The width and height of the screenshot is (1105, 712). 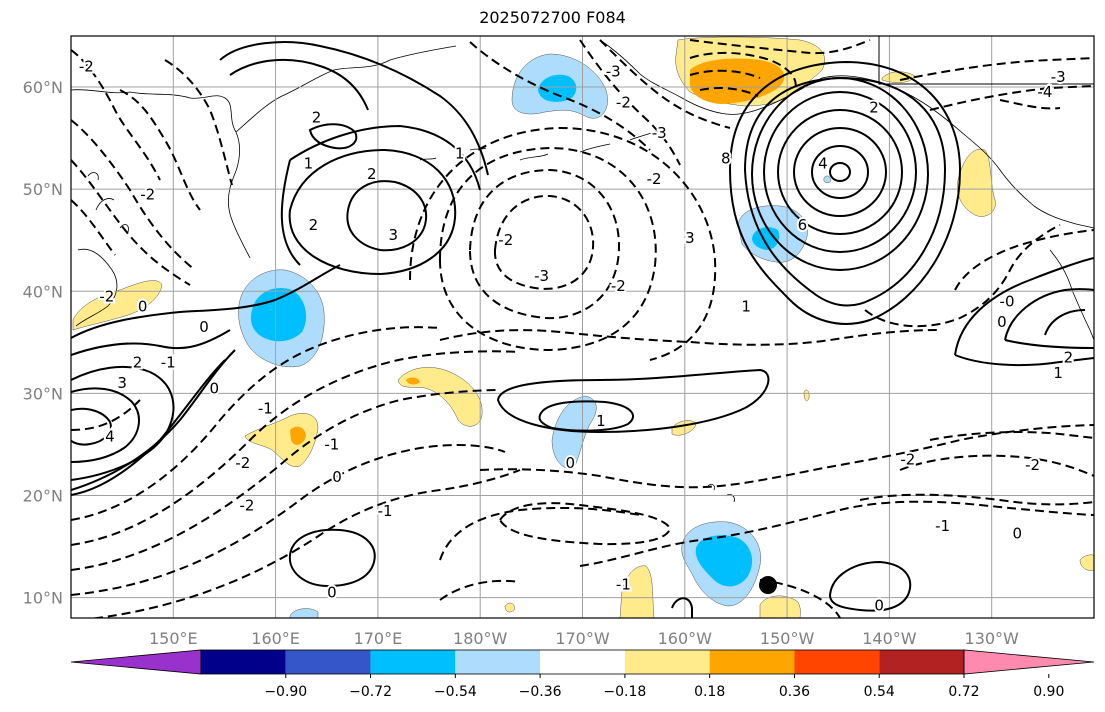 What do you see at coordinates (43, 87) in the screenshot?
I see `lat-tick-label: 60°N` at bounding box center [43, 87].